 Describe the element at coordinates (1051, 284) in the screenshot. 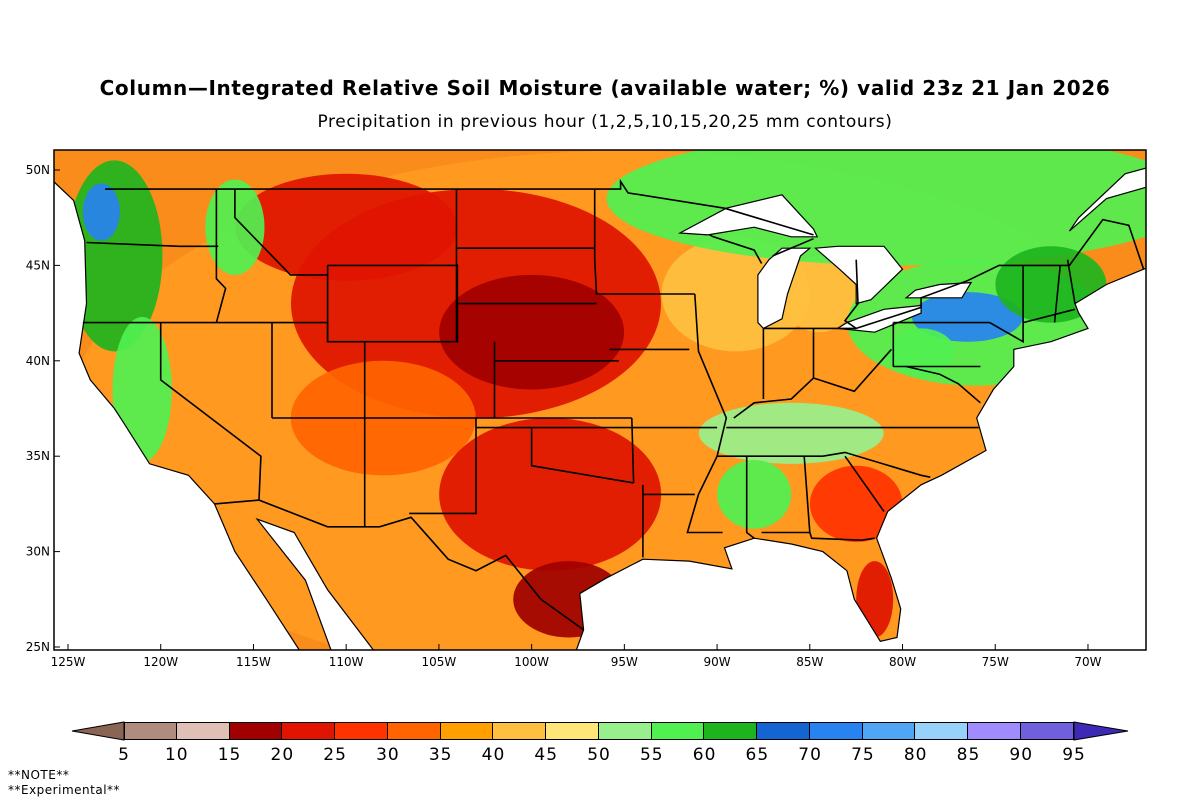

I see `moisture-region-new-england` at that location.